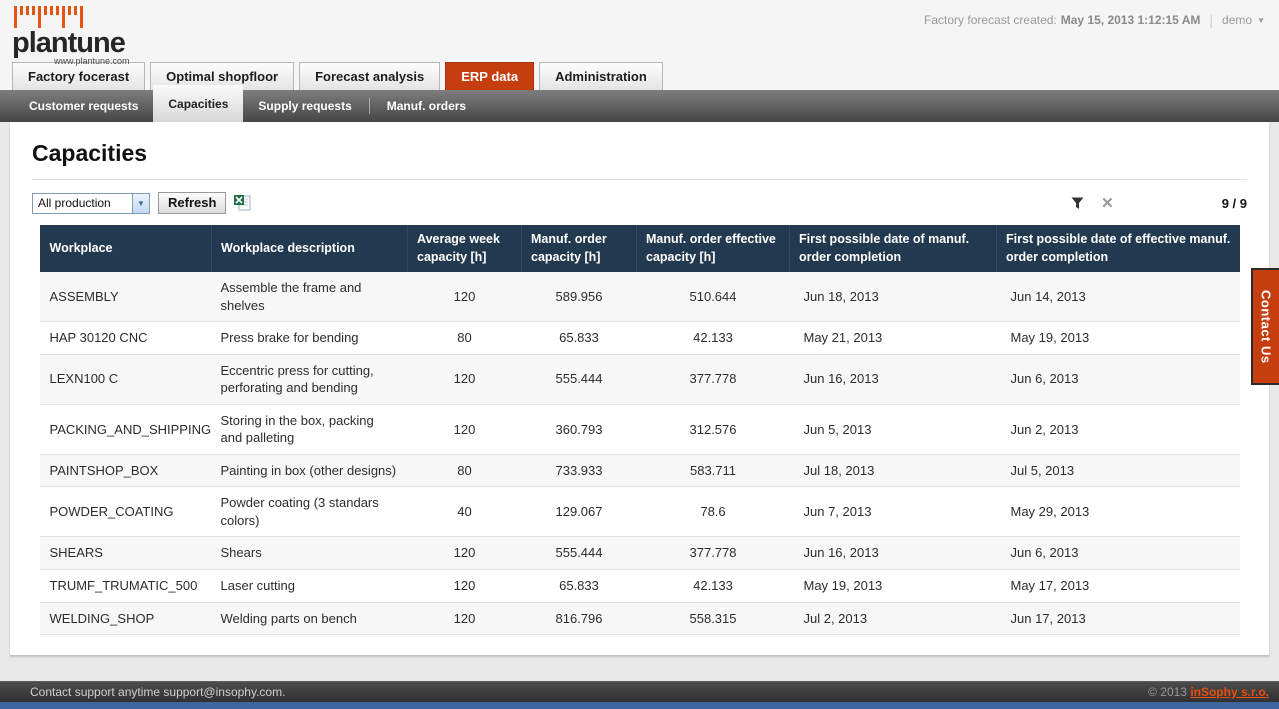 The image size is (1279, 709). I want to click on cell-first-date-effective-completion: Jul 5, 2013, so click(1118, 471).